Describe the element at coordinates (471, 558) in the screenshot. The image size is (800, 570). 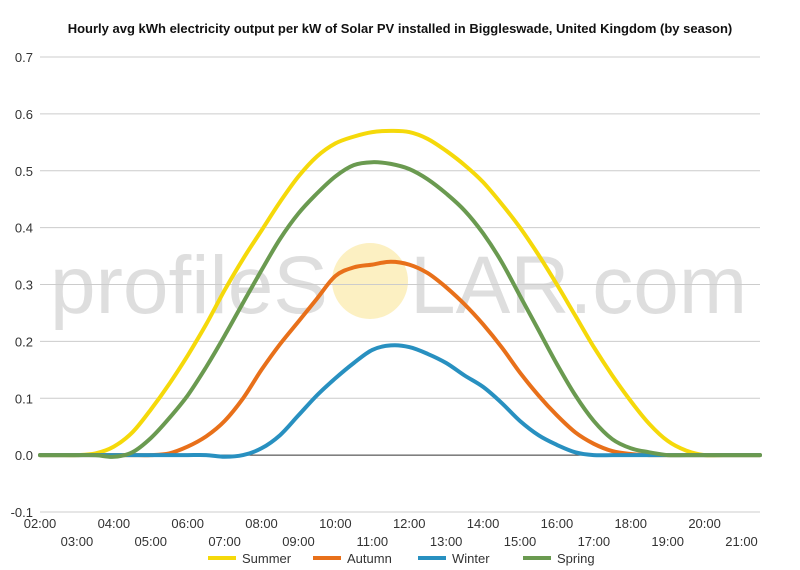
I see `legend-label: Winter` at that location.